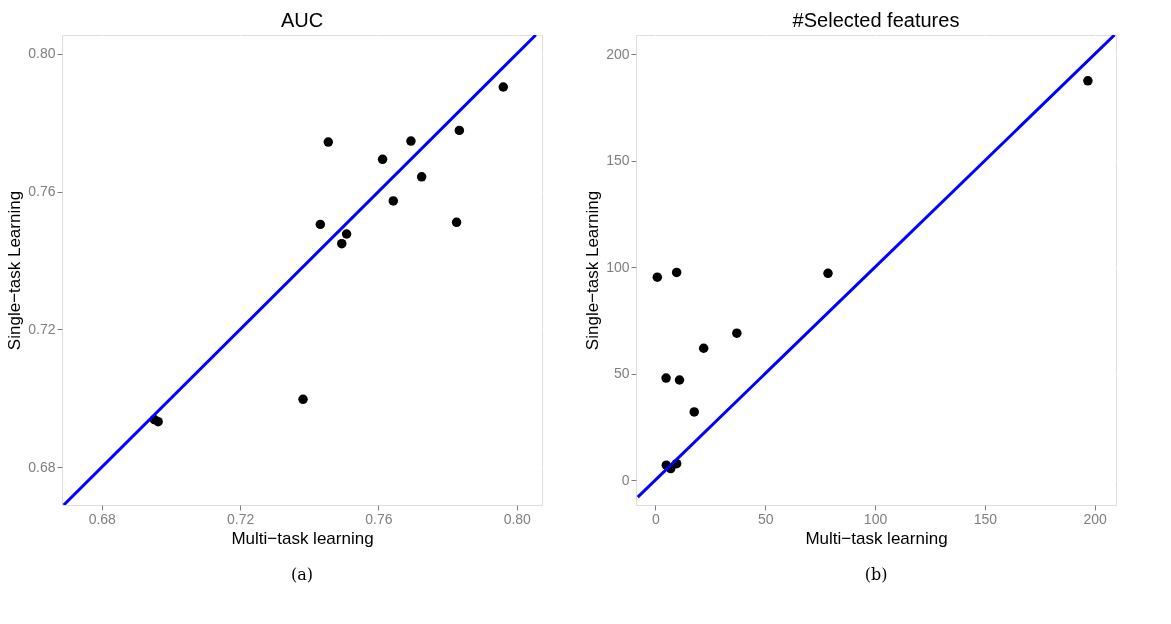 This screenshot has width=1171, height=624. What do you see at coordinates (42, 53) in the screenshot?
I see `y-tick-label: 0.80` at bounding box center [42, 53].